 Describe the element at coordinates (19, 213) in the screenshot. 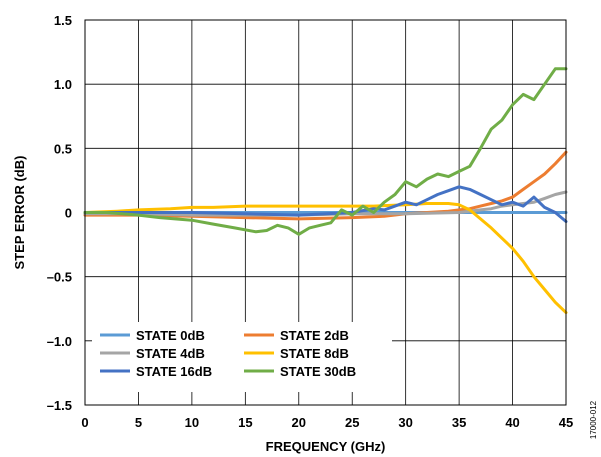

I see `y-axis-title: STEP ERROR (dB)` at that location.